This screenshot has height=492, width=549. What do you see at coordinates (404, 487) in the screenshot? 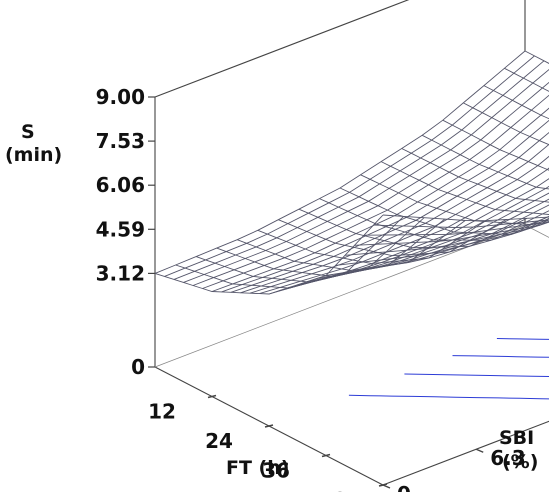
I see `y-tick-label: 0` at bounding box center [404, 487].